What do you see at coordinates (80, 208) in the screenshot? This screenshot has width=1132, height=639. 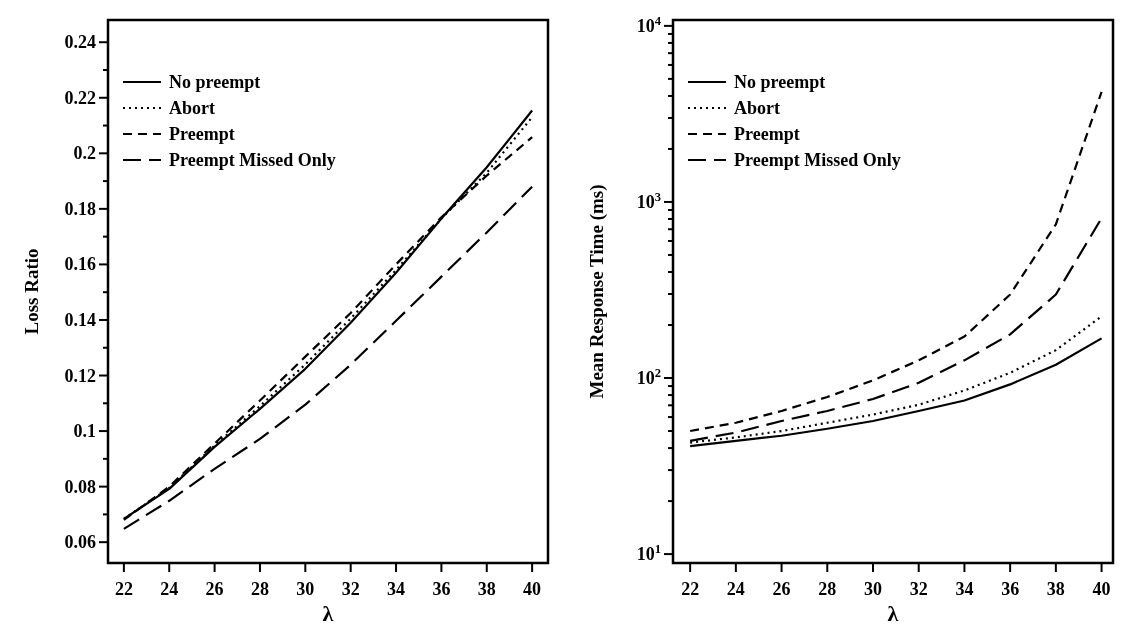 I see `y-tick-label: 0.18` at bounding box center [80, 208].